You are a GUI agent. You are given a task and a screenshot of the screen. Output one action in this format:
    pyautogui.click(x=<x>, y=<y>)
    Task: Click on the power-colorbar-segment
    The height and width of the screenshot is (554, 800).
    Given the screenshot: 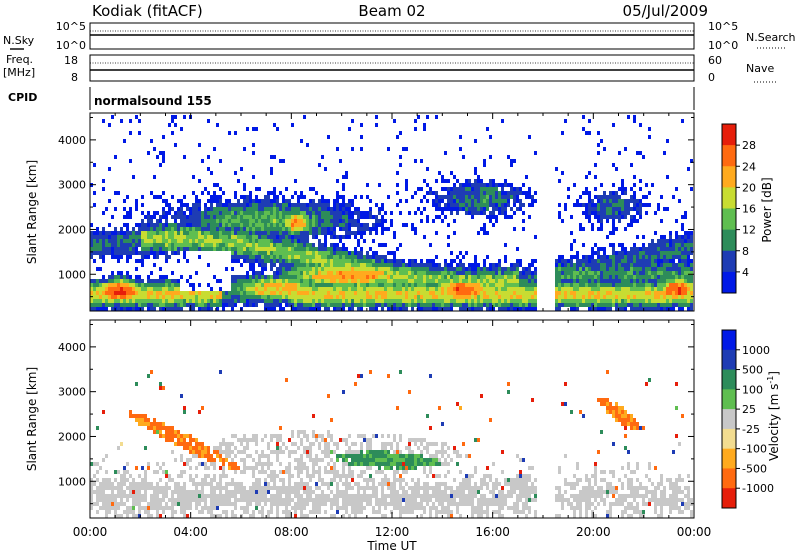 What is the action you would take?
    pyautogui.click(x=729, y=240)
    